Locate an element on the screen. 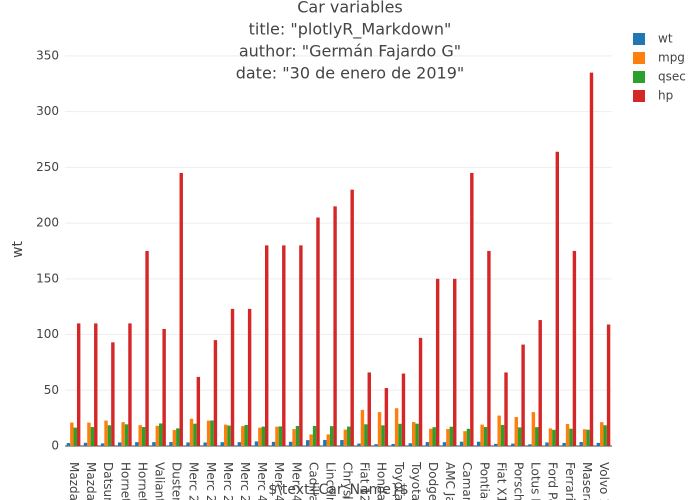 This screenshot has width=700, height=500. y-tick-label: 300 is located at coordinates (47, 111).